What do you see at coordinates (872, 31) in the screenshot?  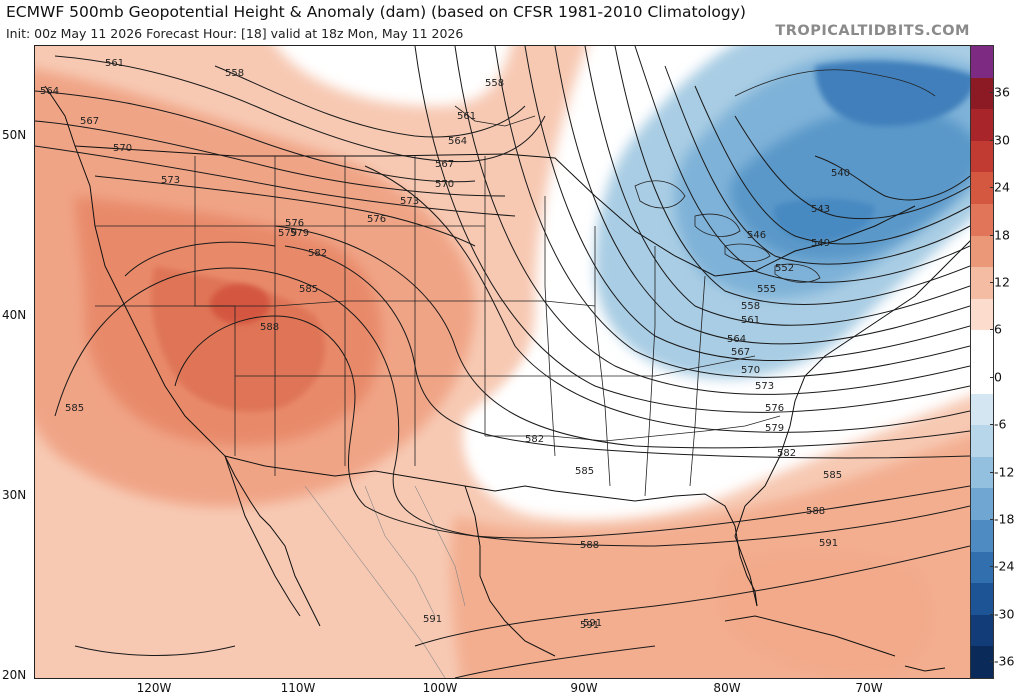 I see `brand-watermark: TROPICALTIDBITS.COM` at bounding box center [872, 31].